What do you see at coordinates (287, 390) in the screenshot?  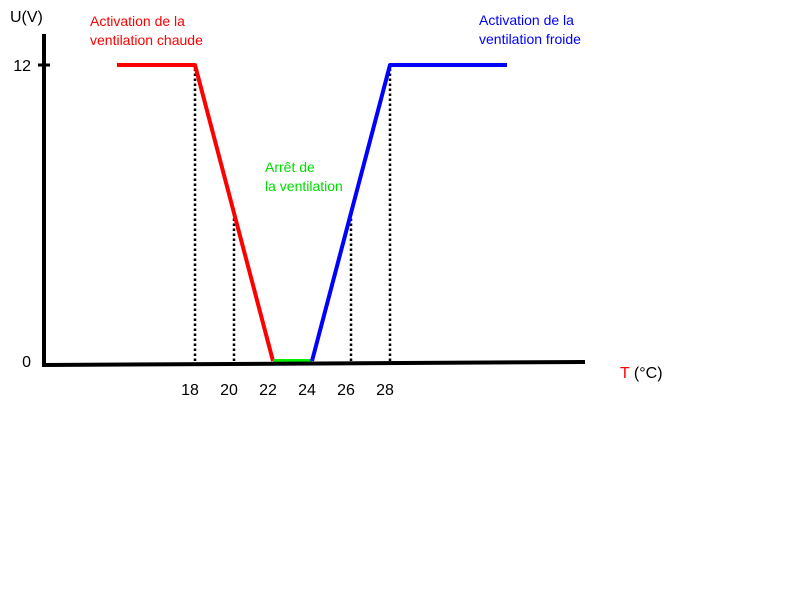 I see `x-tick-labels: 18 20 22 24 26 28` at bounding box center [287, 390].